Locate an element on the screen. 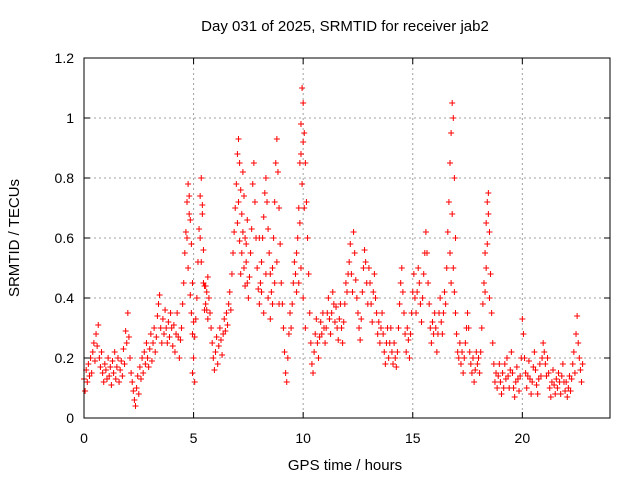  x-tick-label: 20 is located at coordinates (523, 438).